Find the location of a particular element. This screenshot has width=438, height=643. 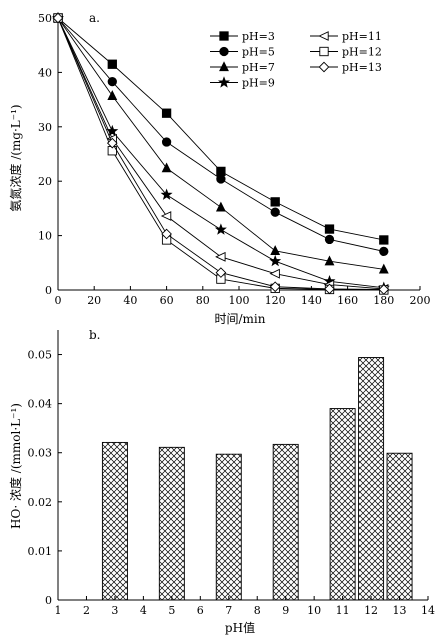

panel-a-x-tick-label: 160 is located at coordinates (347, 300).